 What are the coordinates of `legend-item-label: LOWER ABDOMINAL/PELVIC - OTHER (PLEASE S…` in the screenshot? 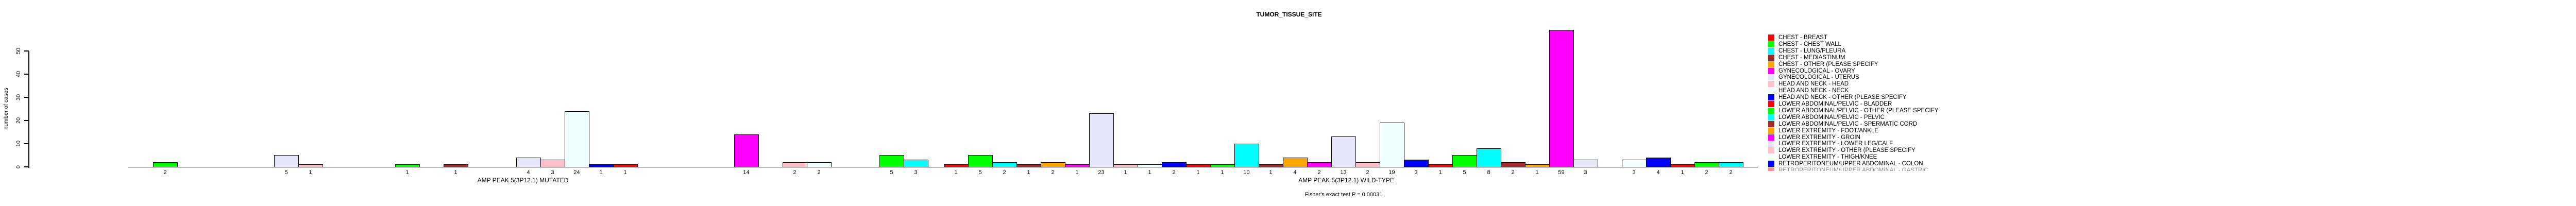 It's located at (1858, 110).